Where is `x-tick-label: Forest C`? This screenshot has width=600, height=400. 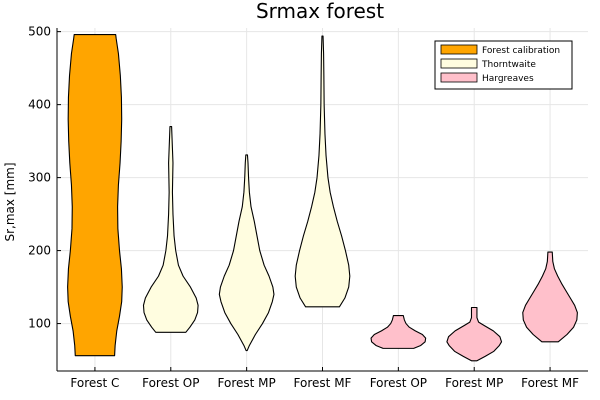 x-tick-label: Forest C is located at coordinates (94, 383).